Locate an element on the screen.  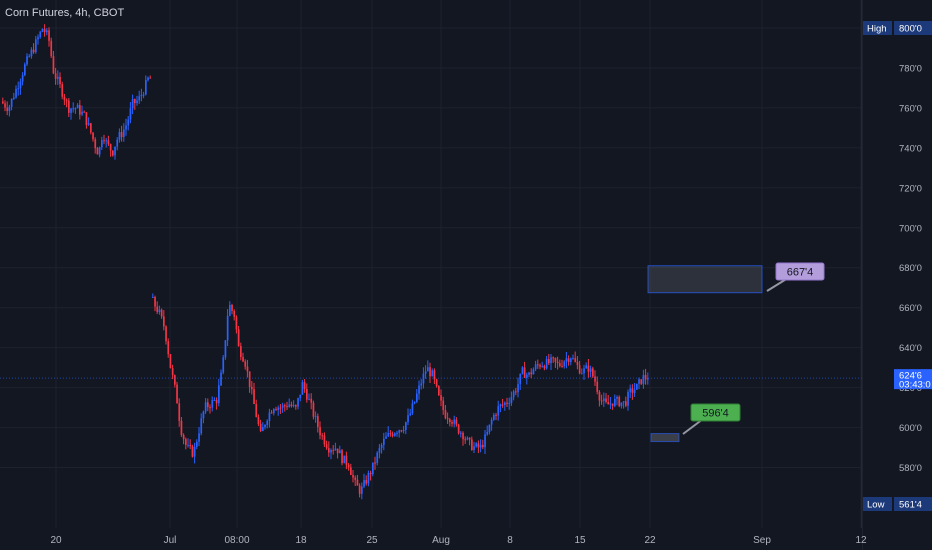
time-tick-label: 08:00 is located at coordinates (236, 540).